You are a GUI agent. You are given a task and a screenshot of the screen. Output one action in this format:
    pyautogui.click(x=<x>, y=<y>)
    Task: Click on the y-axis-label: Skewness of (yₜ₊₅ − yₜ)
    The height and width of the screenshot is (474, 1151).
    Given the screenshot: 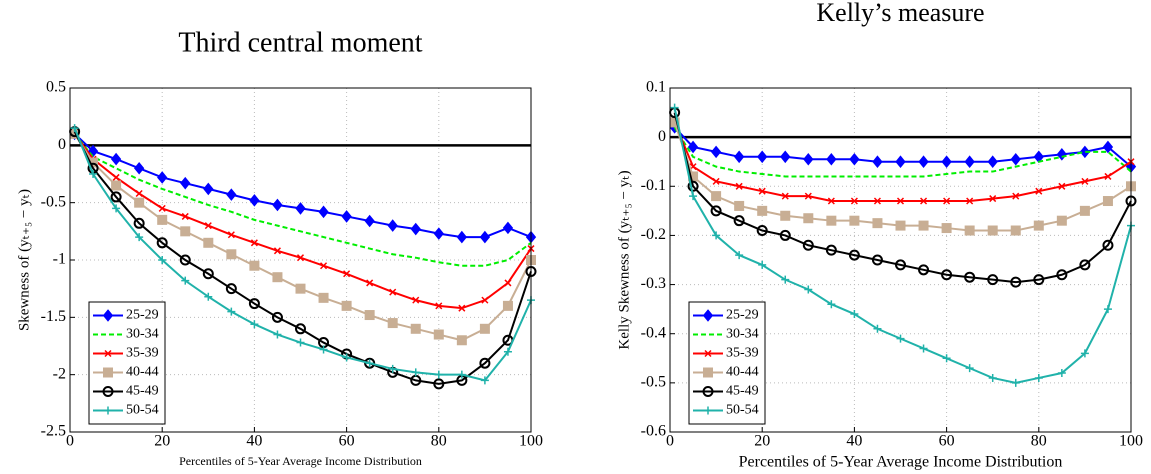 What is the action you would take?
    pyautogui.click(x=24, y=260)
    